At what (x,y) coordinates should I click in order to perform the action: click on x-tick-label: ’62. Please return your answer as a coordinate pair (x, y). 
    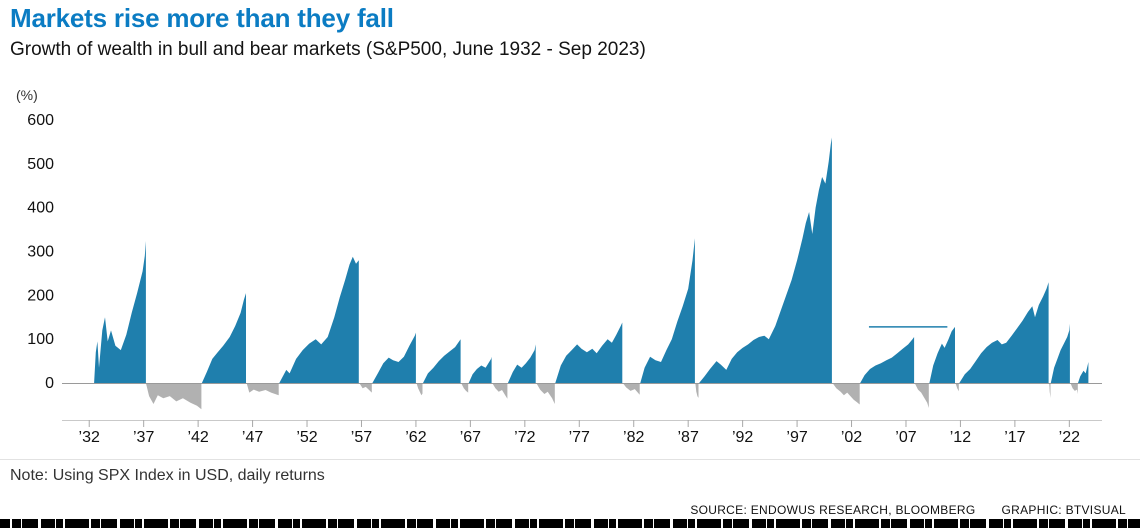
    Looking at the image, I should click on (415, 437).